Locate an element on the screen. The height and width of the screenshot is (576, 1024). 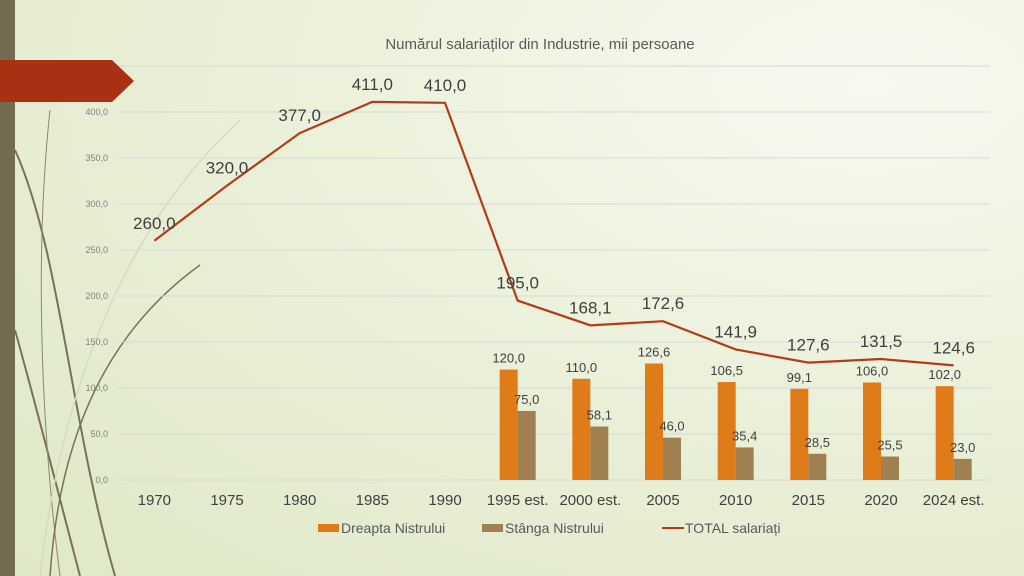
legend-label: Stânga Nistrului is located at coordinates (554, 528).